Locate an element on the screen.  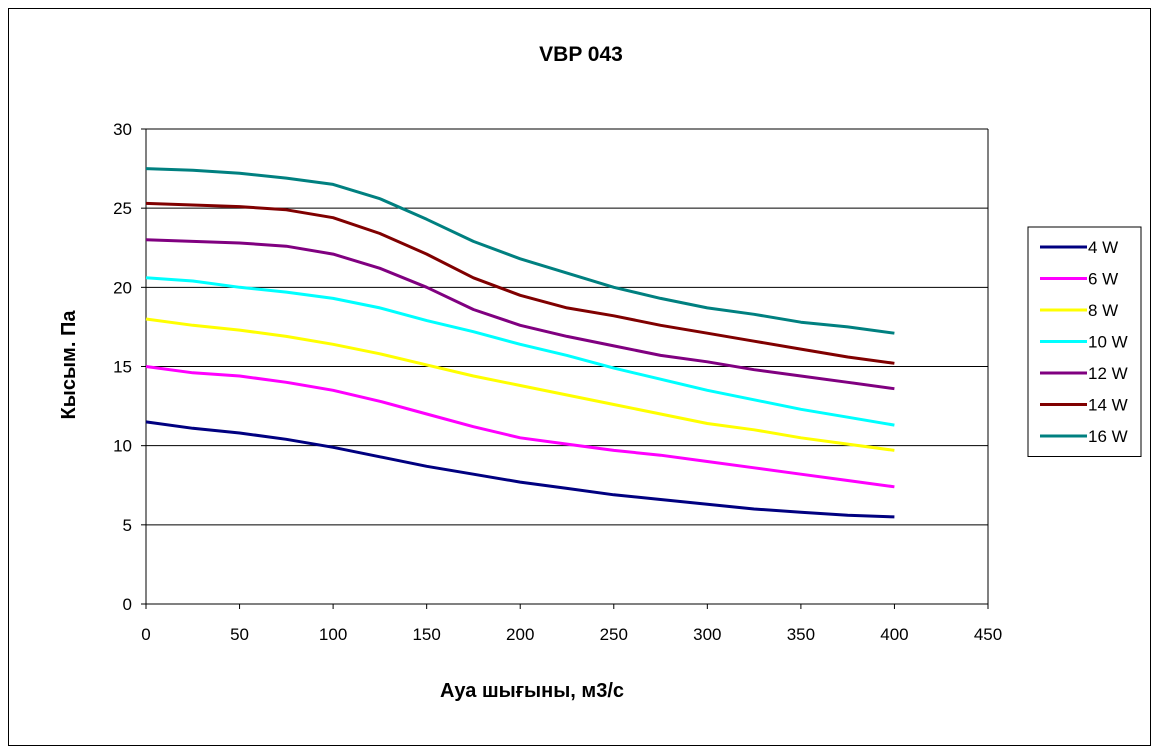
series-line-12w is located at coordinates (520, 314).